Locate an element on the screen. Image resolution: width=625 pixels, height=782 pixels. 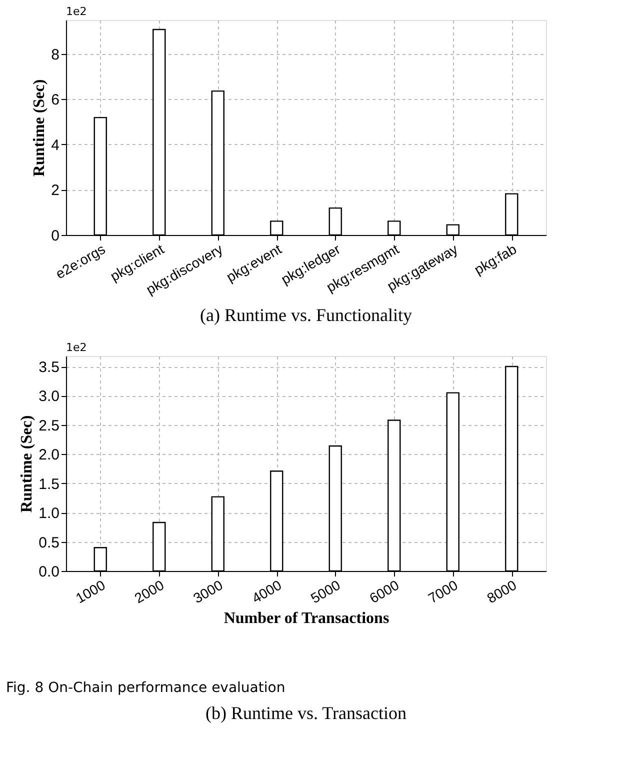
y-tick-label: 0.5 is located at coordinates (49, 543).